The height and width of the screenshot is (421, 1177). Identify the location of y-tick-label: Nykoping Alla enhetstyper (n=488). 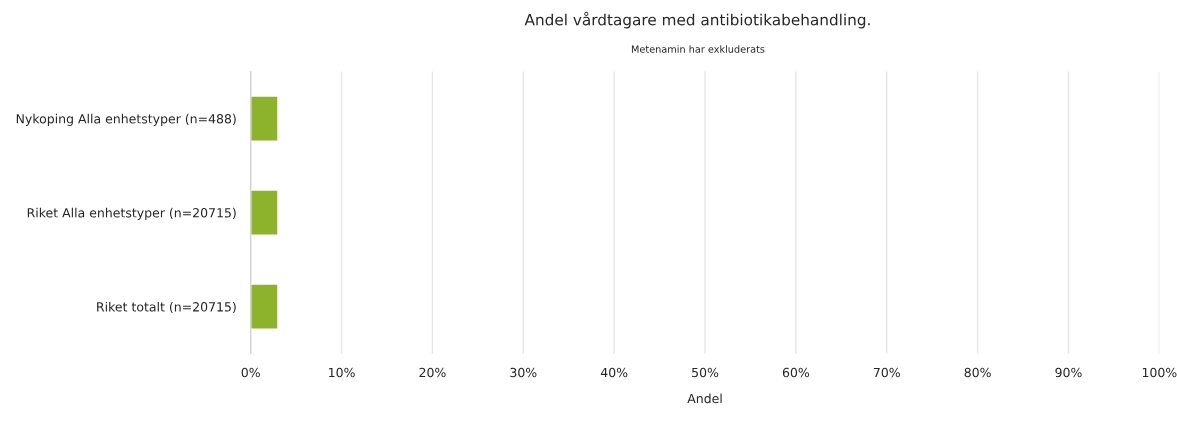
(126, 119).